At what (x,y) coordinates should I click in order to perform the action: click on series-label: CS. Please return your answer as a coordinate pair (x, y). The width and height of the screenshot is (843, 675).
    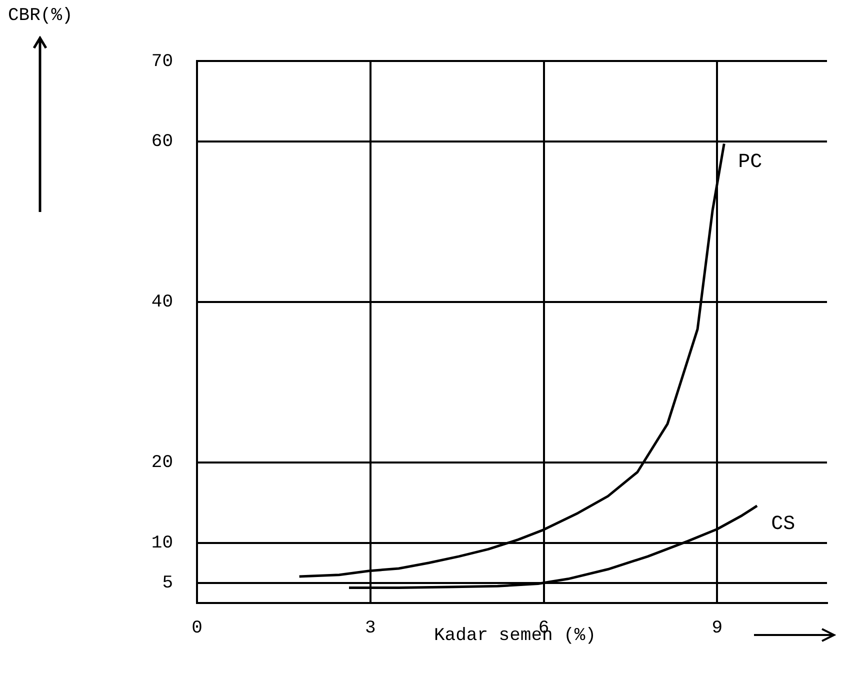
    Looking at the image, I should click on (783, 524).